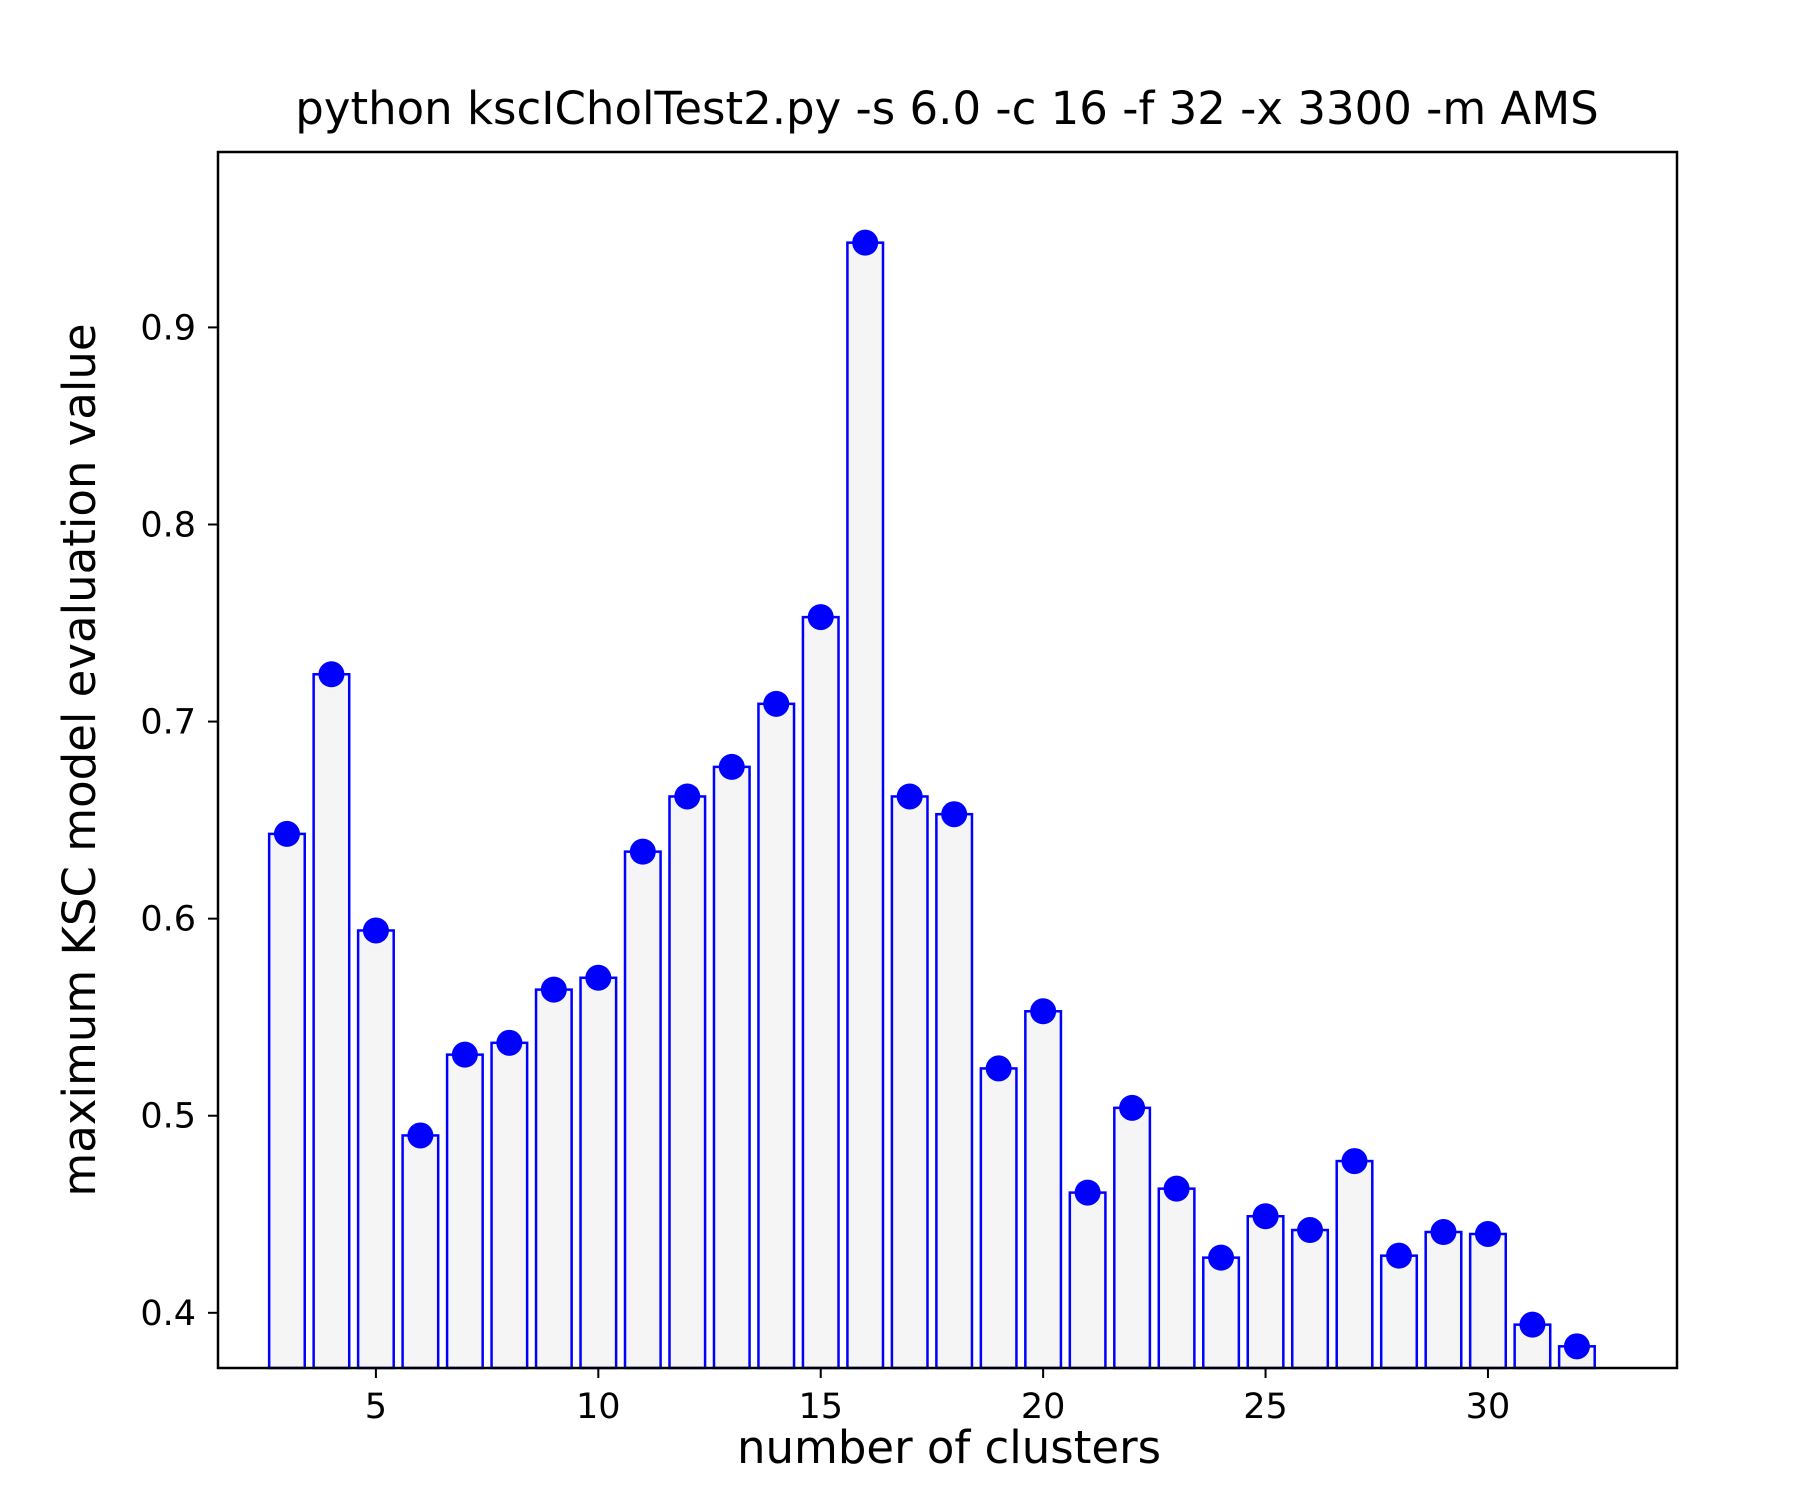 This screenshot has width=1800, height=1500. What do you see at coordinates (168, 723) in the screenshot?
I see `y-tick-label-0.7: 0.7` at bounding box center [168, 723].